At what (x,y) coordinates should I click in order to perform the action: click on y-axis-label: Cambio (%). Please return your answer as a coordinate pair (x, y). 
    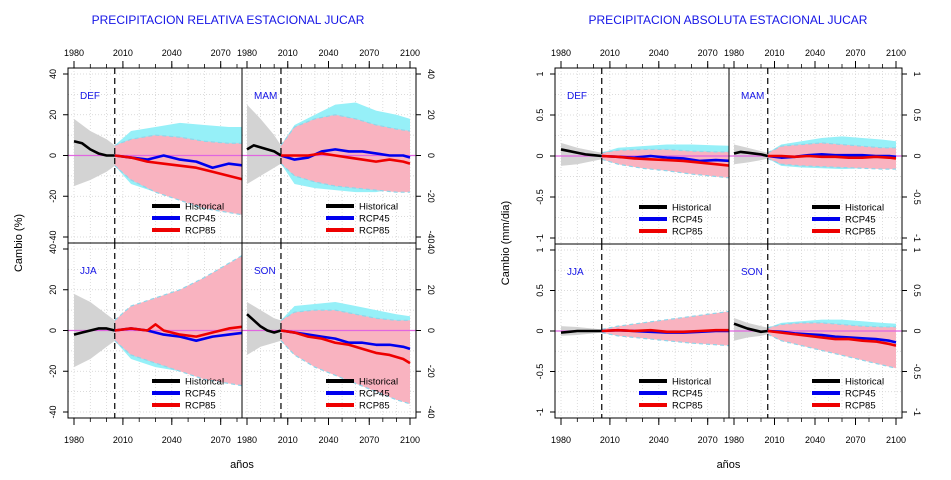
    Looking at the image, I should click on (19, 243).